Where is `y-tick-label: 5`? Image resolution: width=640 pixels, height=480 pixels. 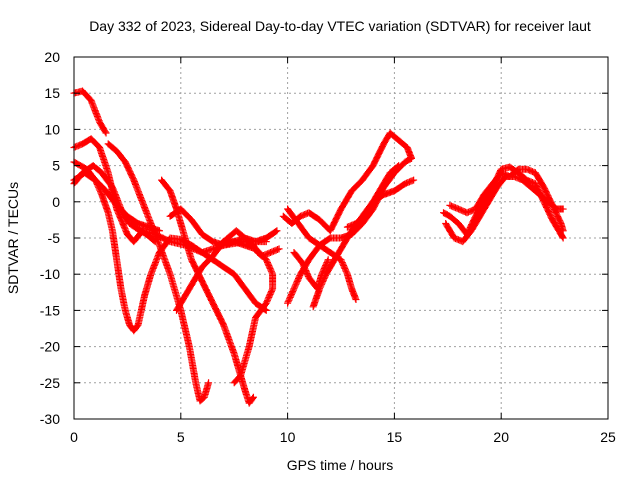
y-tick-label: 5 is located at coordinates (56, 166).